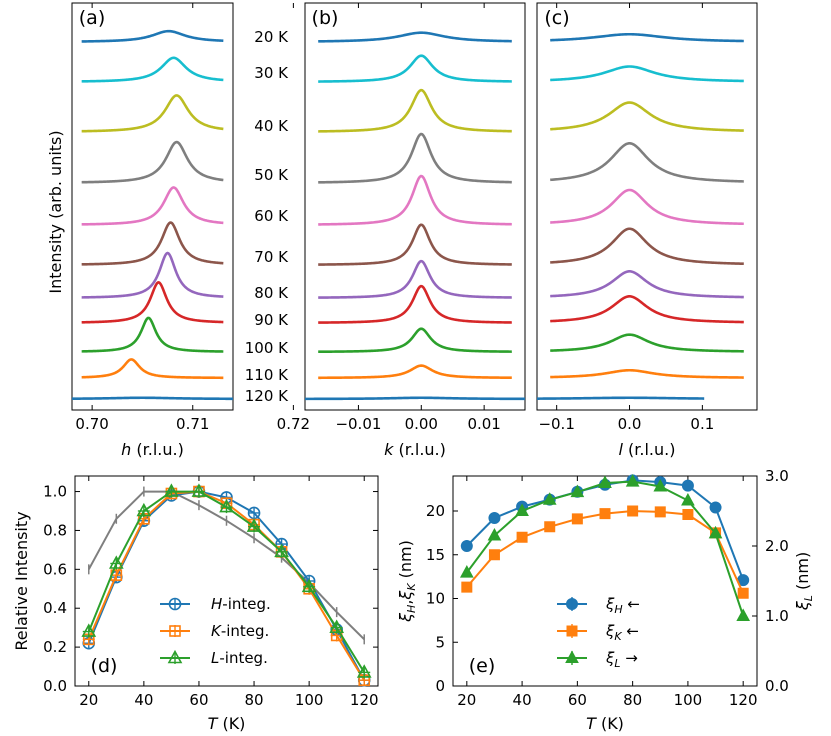 This screenshot has height=736, width=831. Describe the element at coordinates (152, 275) in the screenshot. I see `curve-80 K` at that location.